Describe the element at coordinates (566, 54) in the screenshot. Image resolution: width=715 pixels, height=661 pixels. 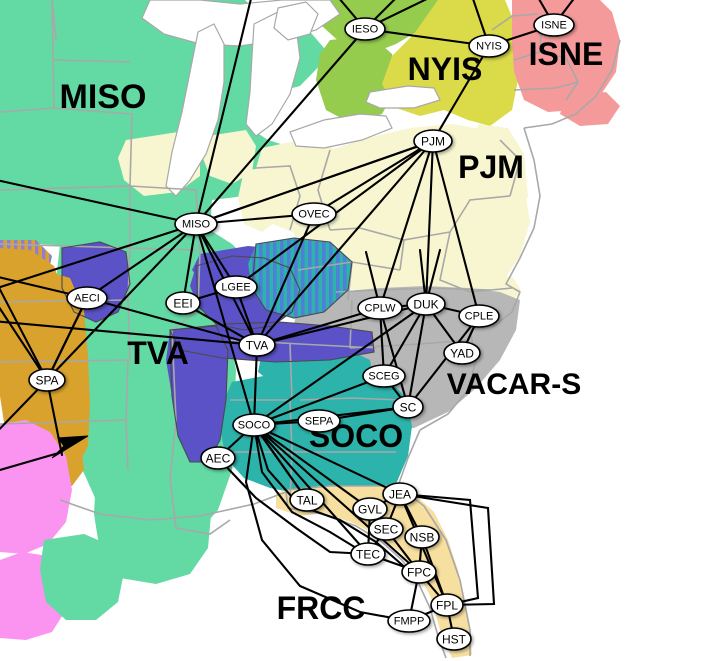
I see `region-label-isne: ISNE` at that location.